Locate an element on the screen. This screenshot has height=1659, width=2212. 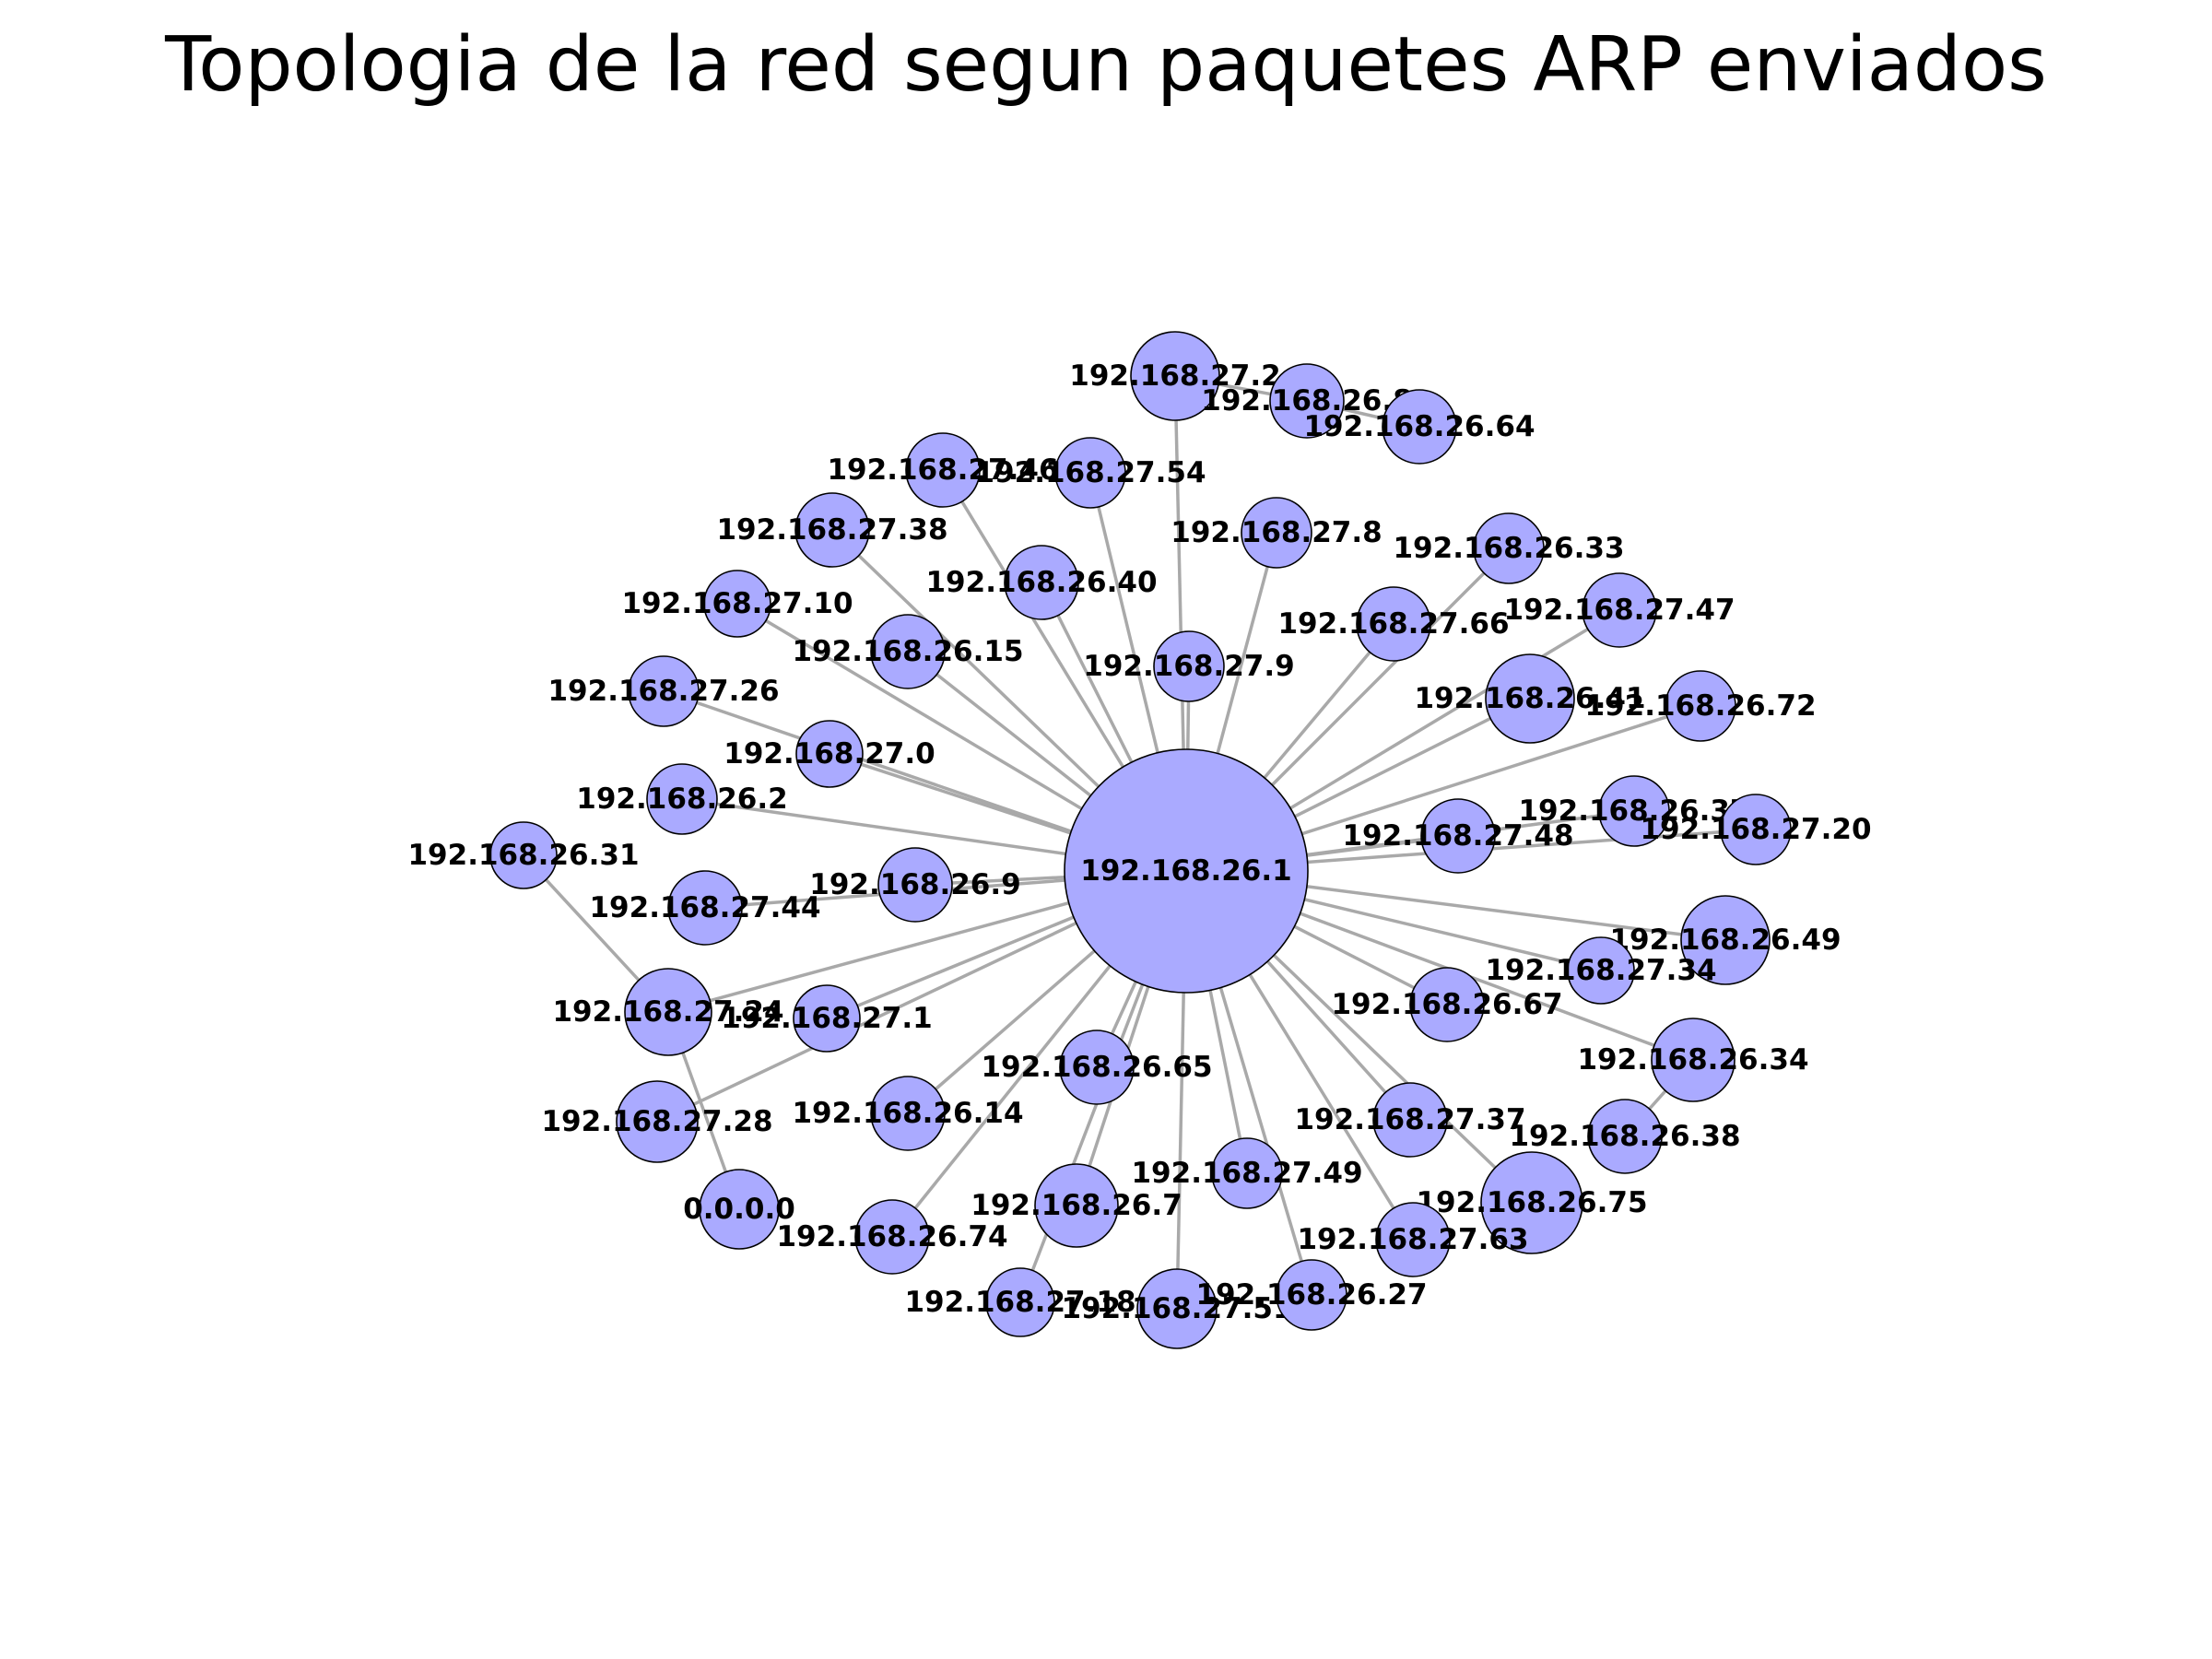
node-label: 192.168.26.31 is located at coordinates (523, 855).